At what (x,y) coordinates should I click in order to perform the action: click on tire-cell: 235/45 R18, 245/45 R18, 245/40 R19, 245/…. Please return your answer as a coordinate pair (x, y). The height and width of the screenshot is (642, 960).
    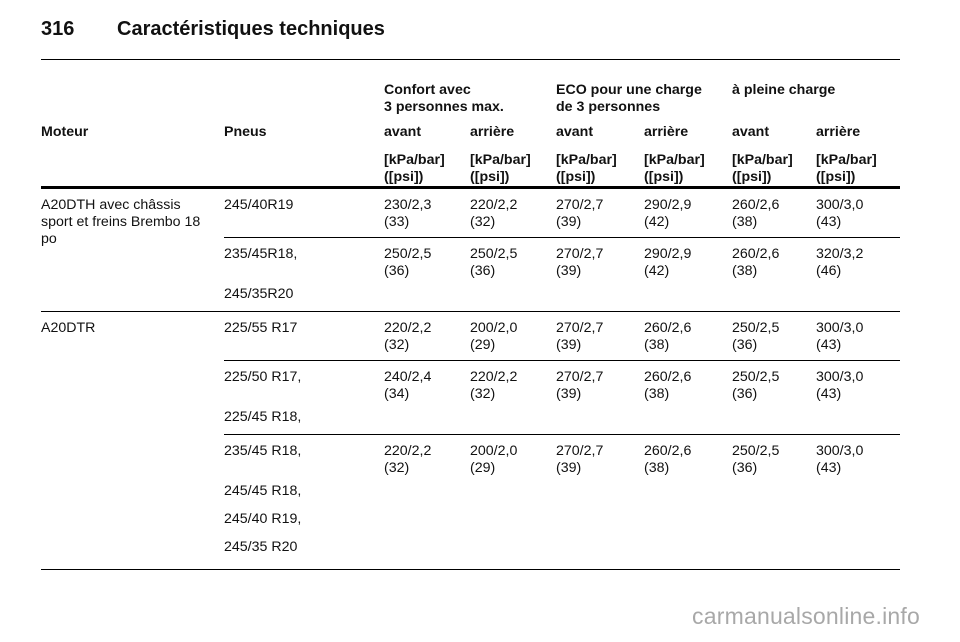
    Looking at the image, I should click on (263, 499).